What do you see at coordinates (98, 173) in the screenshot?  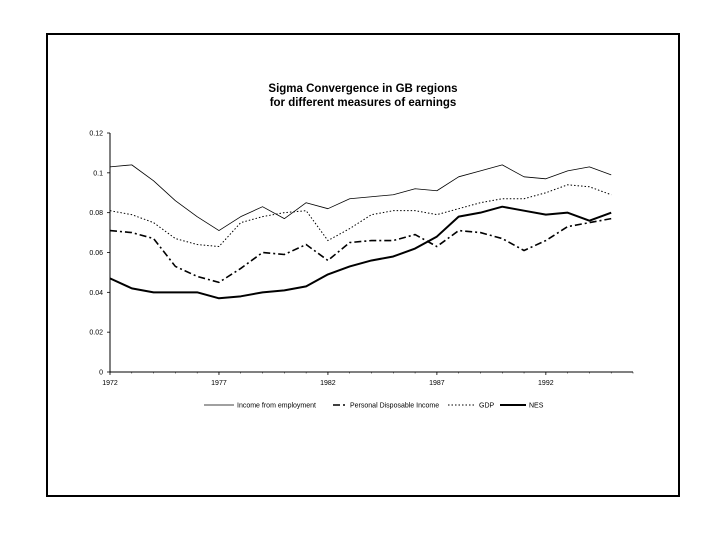 I see `y-tick-label: 0.1` at bounding box center [98, 173].